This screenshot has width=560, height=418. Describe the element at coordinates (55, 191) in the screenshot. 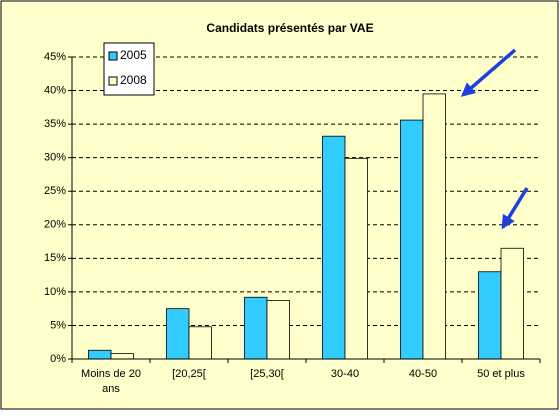

I see `y-tick-label: 25%` at that location.